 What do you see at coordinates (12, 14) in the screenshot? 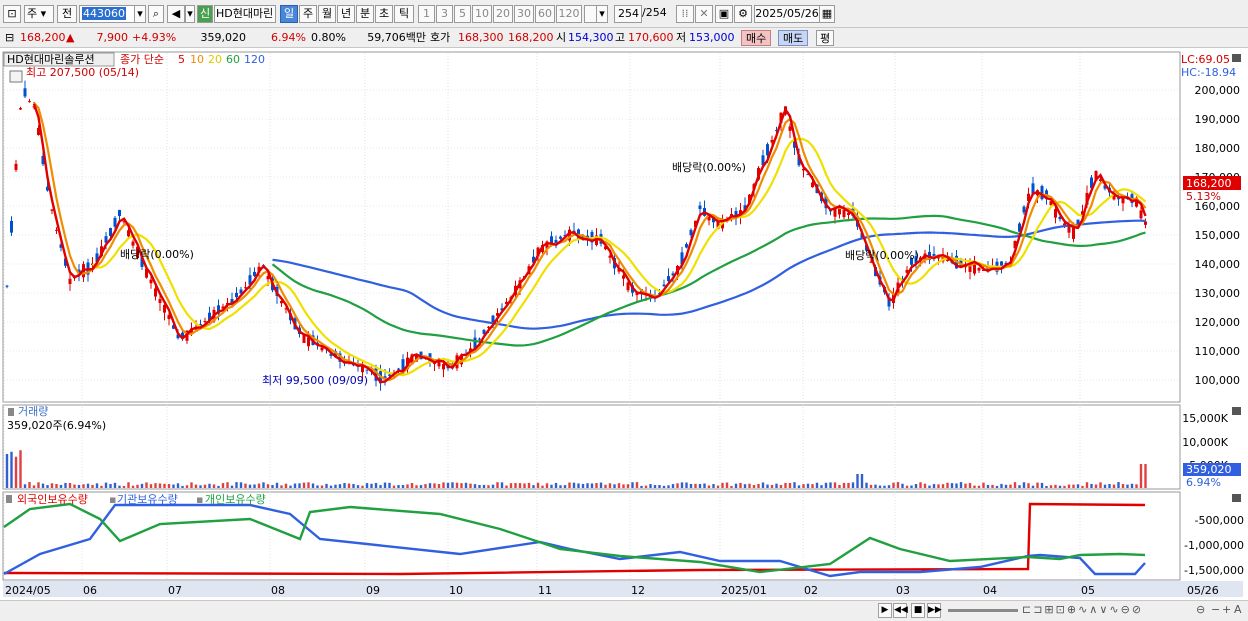
I see `layout-icon: ⊡` at bounding box center [12, 14].